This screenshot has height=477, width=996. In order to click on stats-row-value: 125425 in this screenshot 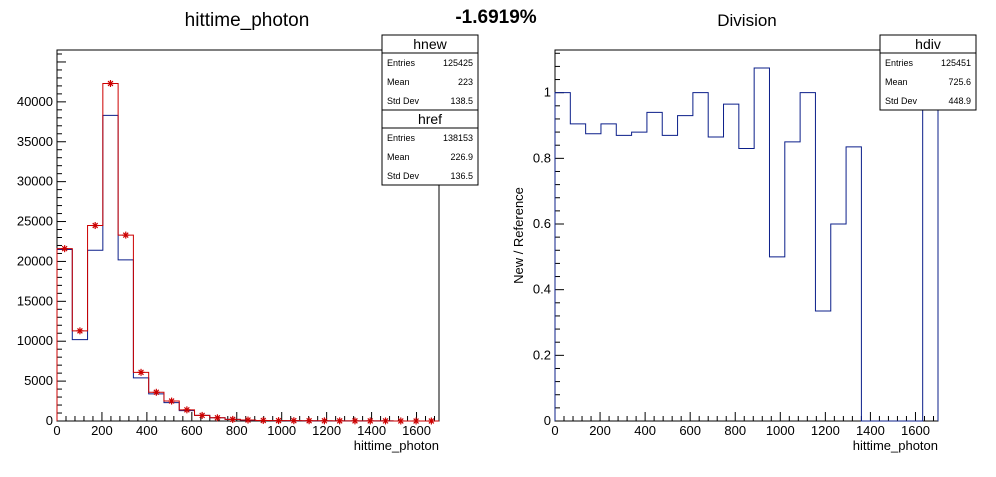, I will do `click(458, 63)`.